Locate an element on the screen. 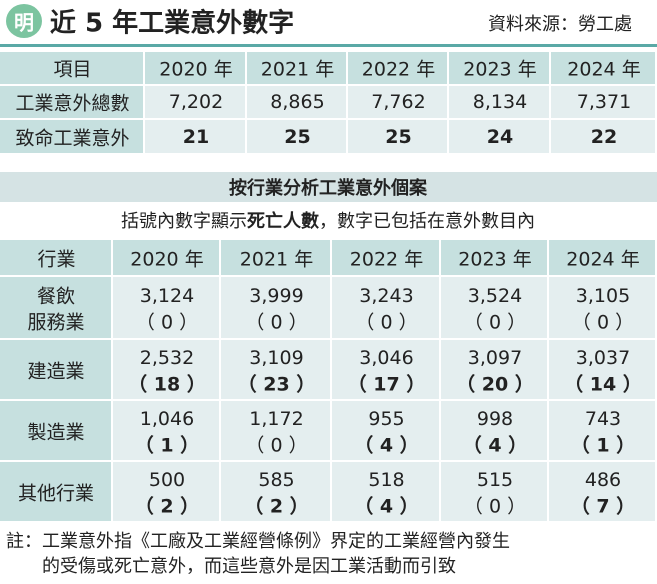 This screenshot has height=584, width=657. count: 3,037 is located at coordinates (603, 357).